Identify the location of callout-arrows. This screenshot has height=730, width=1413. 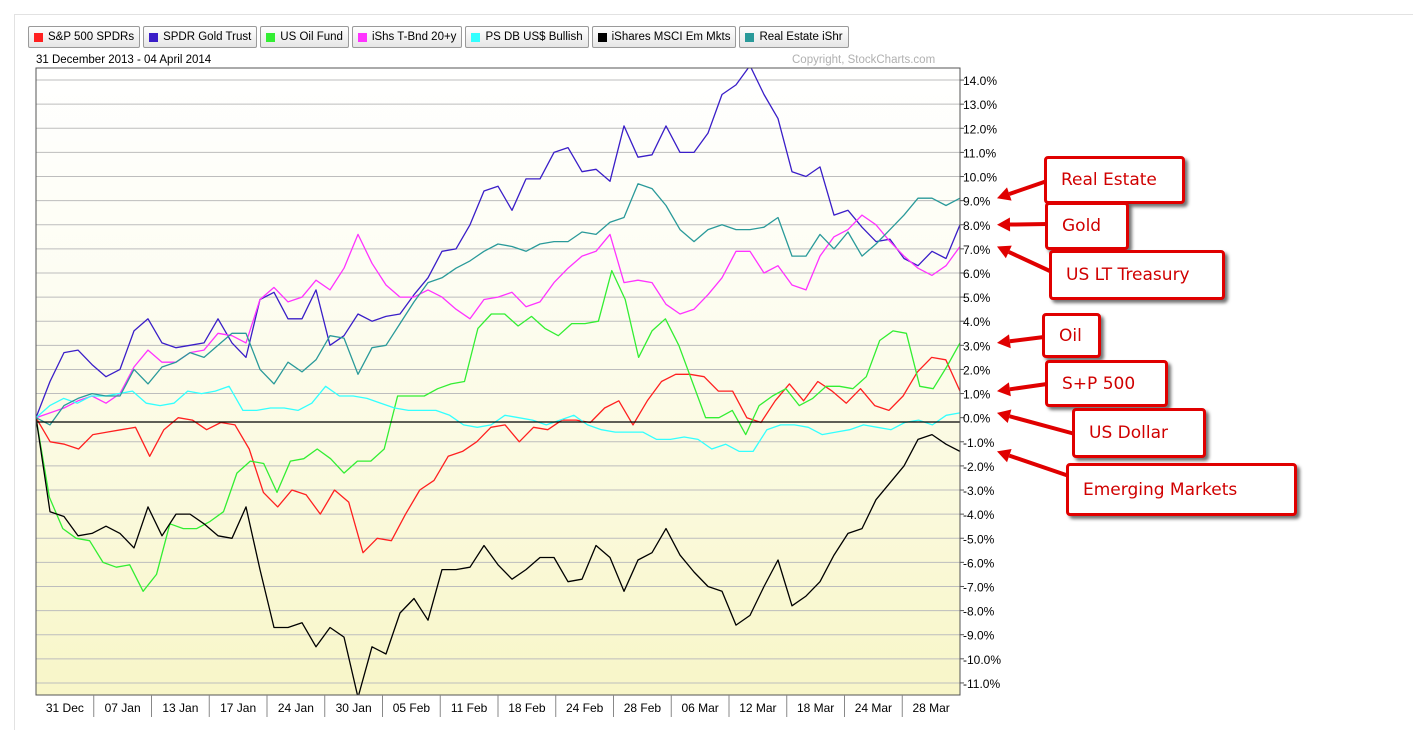
(1036, 328).